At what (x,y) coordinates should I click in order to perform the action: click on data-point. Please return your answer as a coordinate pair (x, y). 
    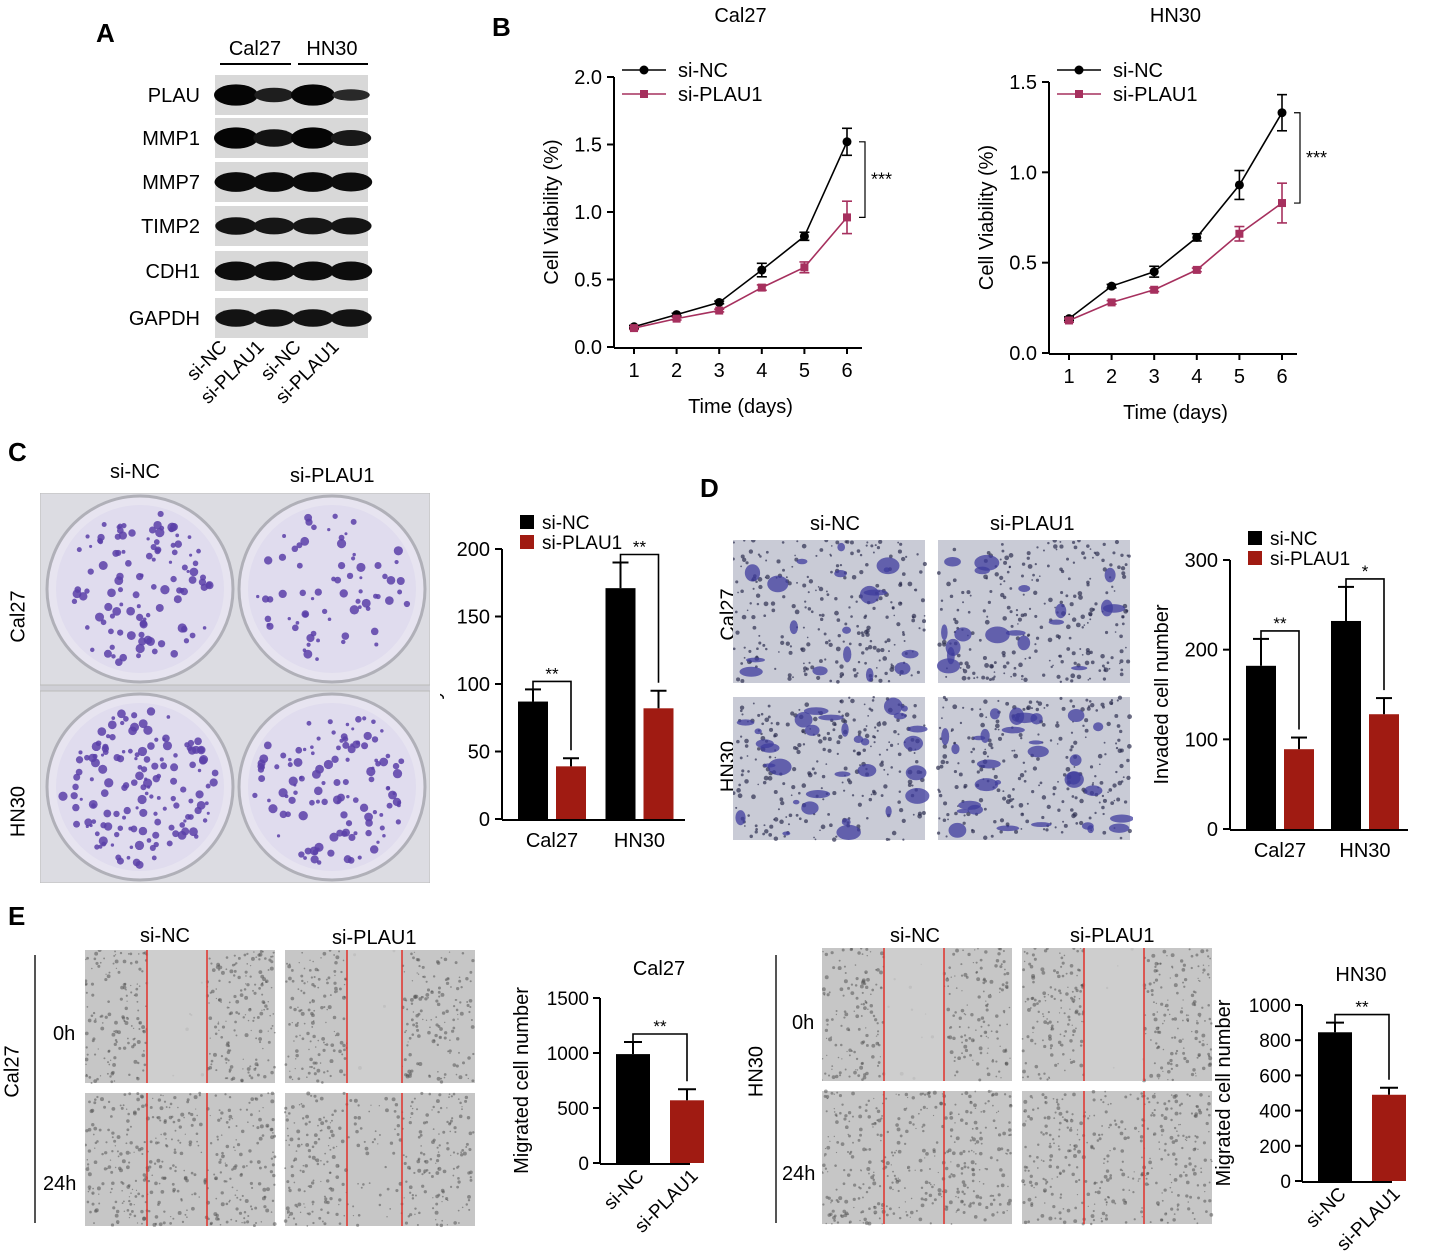
    Looking at the image, I should click on (847, 217).